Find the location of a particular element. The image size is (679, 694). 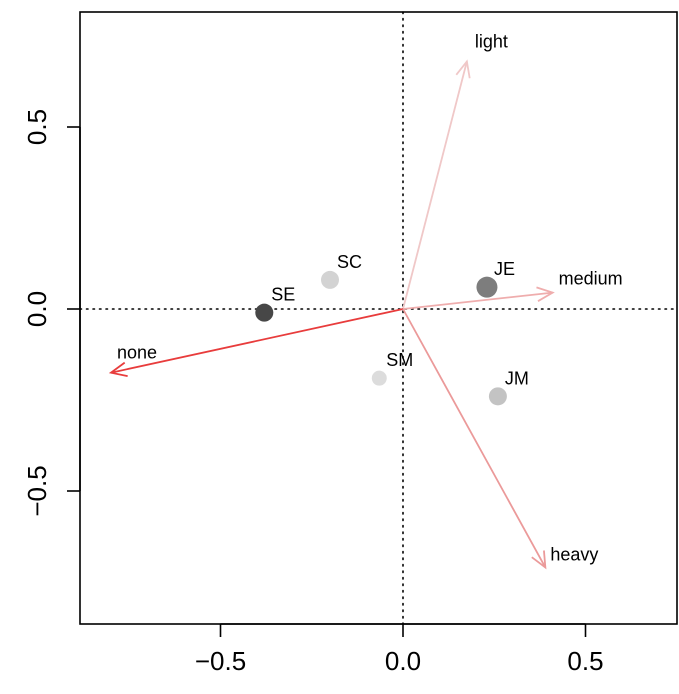

arrow-medium: medium is located at coordinates (512, 289).